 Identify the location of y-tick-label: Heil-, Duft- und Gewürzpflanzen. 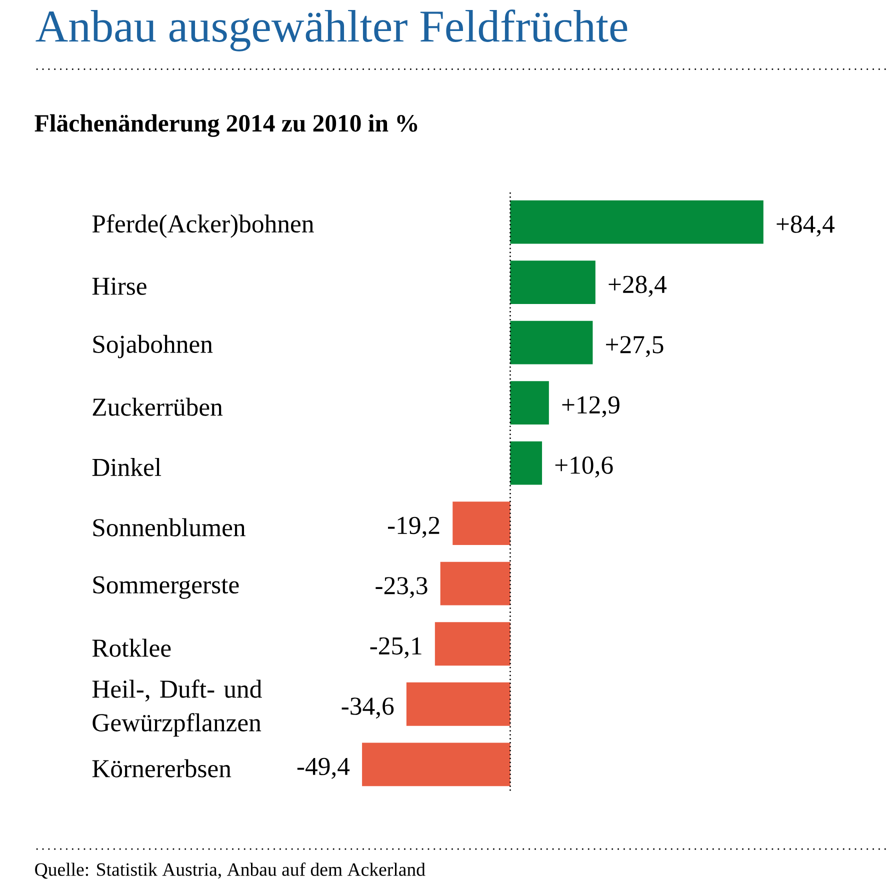
(177, 708).